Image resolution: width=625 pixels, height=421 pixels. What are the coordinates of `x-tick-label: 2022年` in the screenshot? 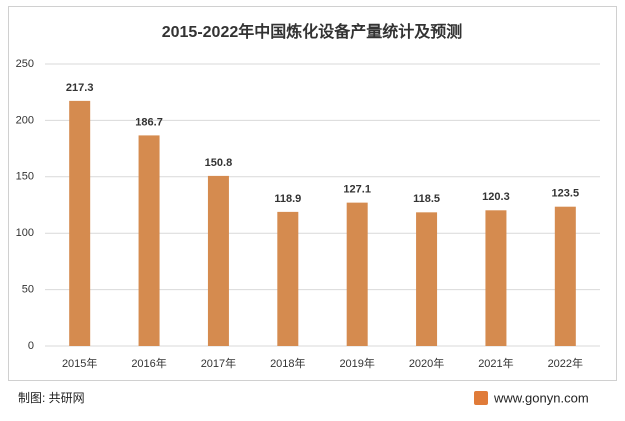 It's located at (565, 363).